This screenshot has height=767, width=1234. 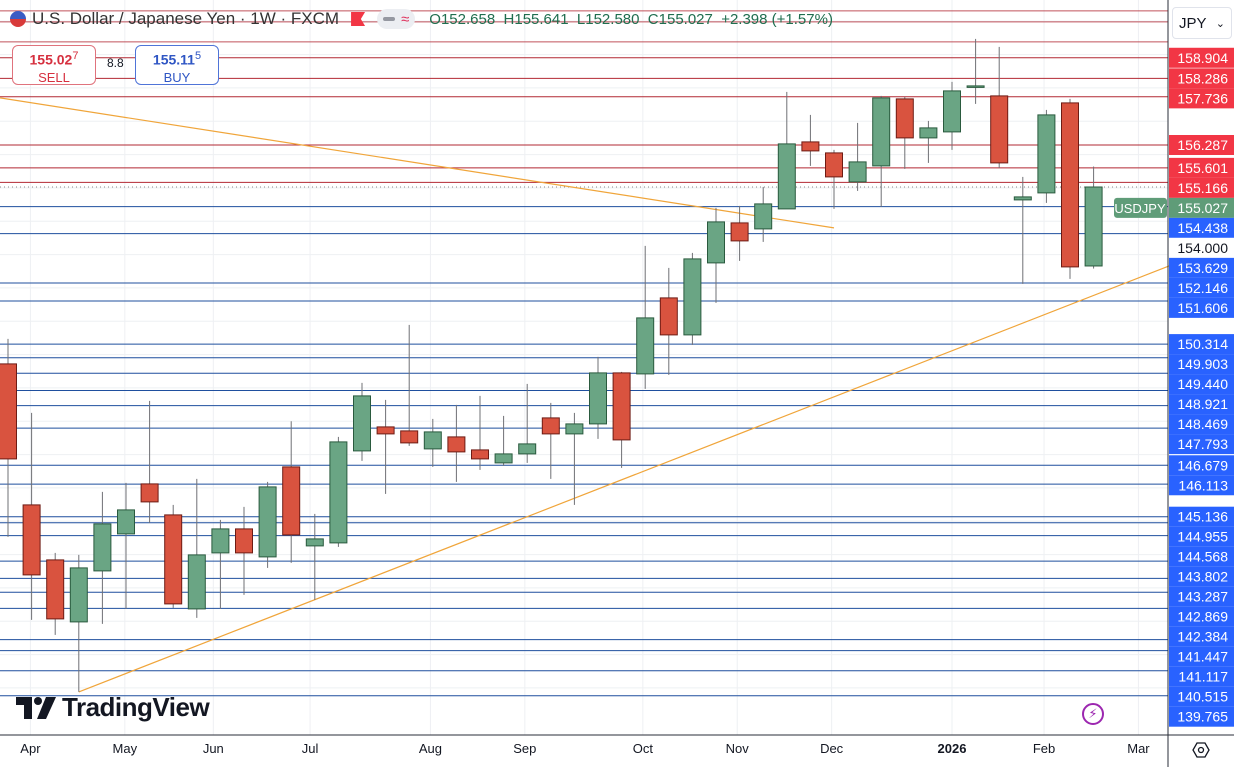 I want to click on spread-value: 8.8, so click(x=115, y=63).